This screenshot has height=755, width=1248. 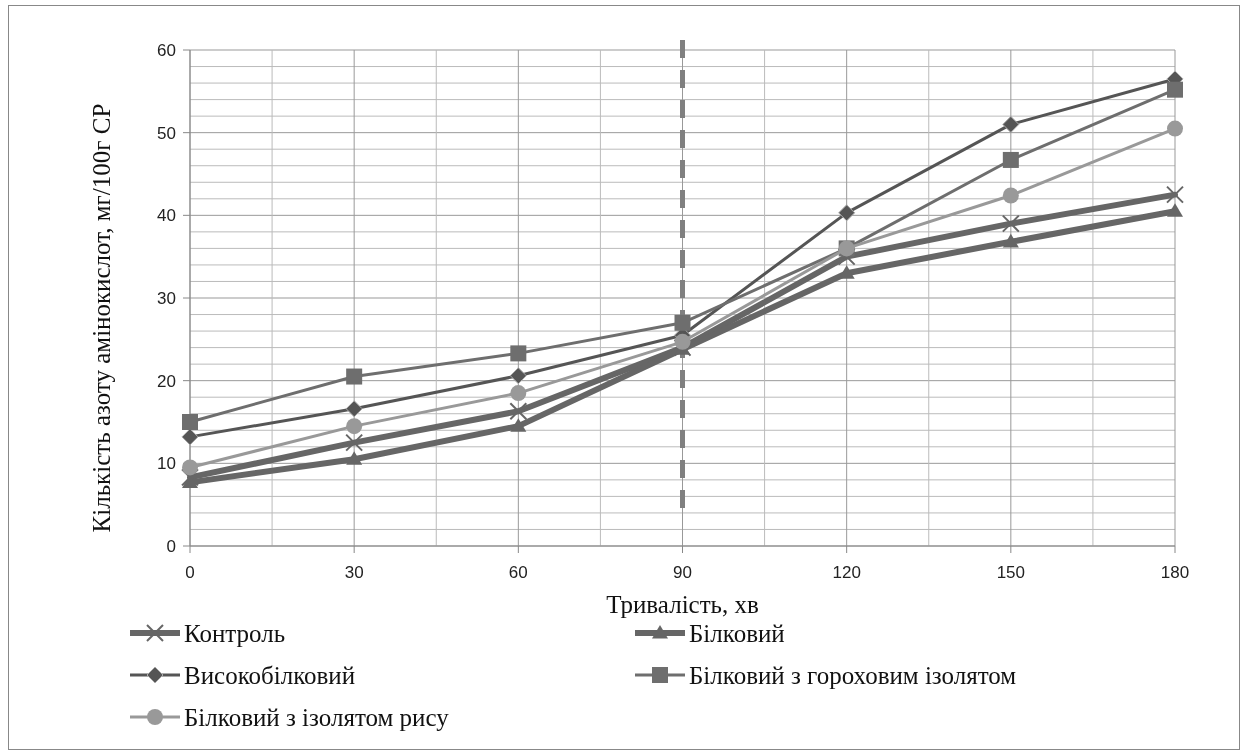 I want to click on x-tick-label: 0, so click(x=190, y=572).